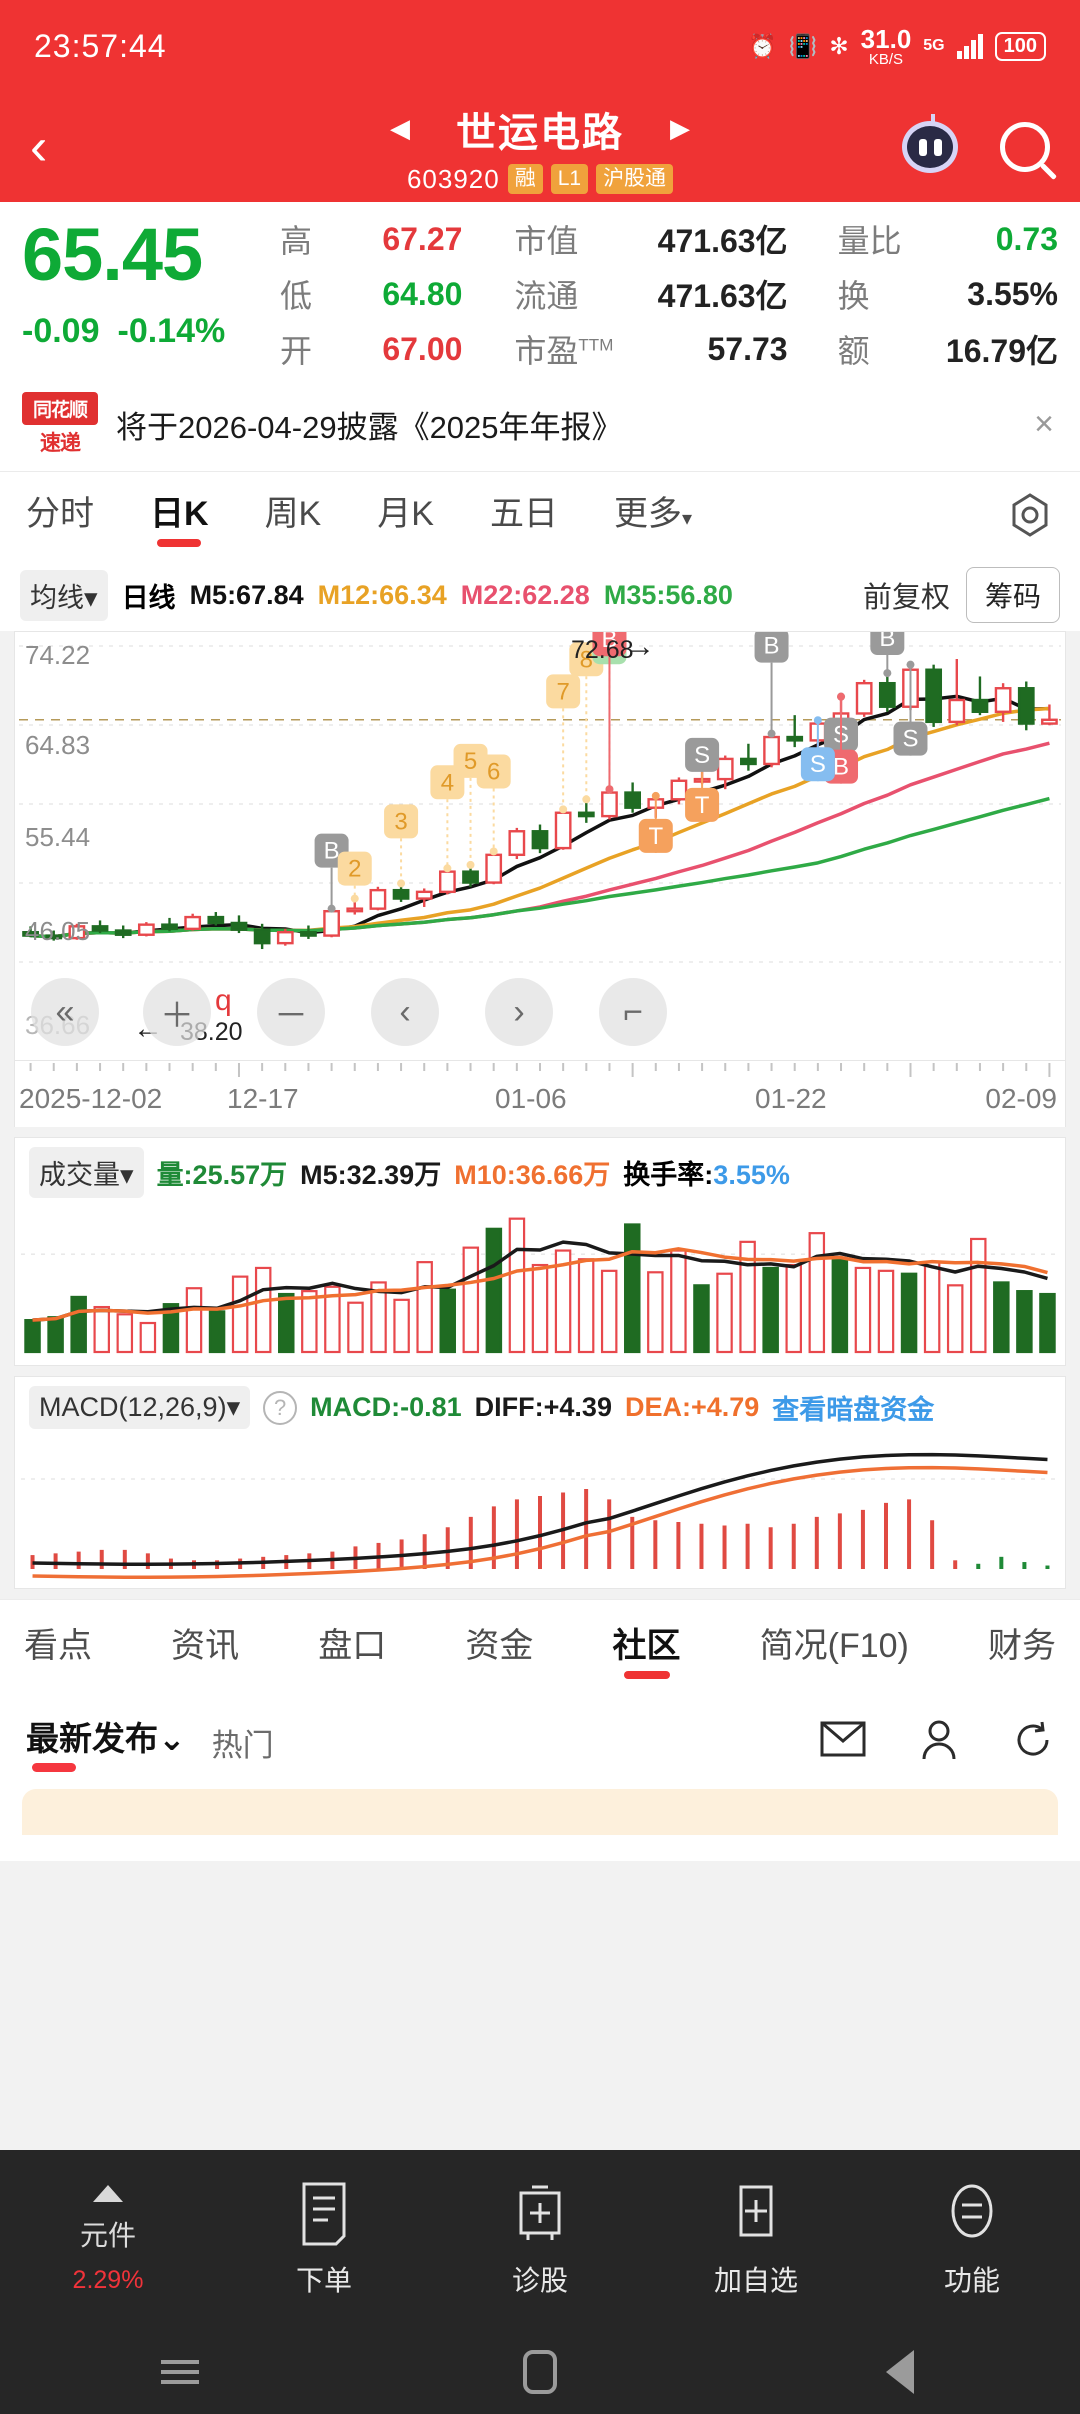 The height and width of the screenshot is (2414, 1080). Describe the element at coordinates (205, 1646) in the screenshot. I see `tab-news: 资讯` at that location.